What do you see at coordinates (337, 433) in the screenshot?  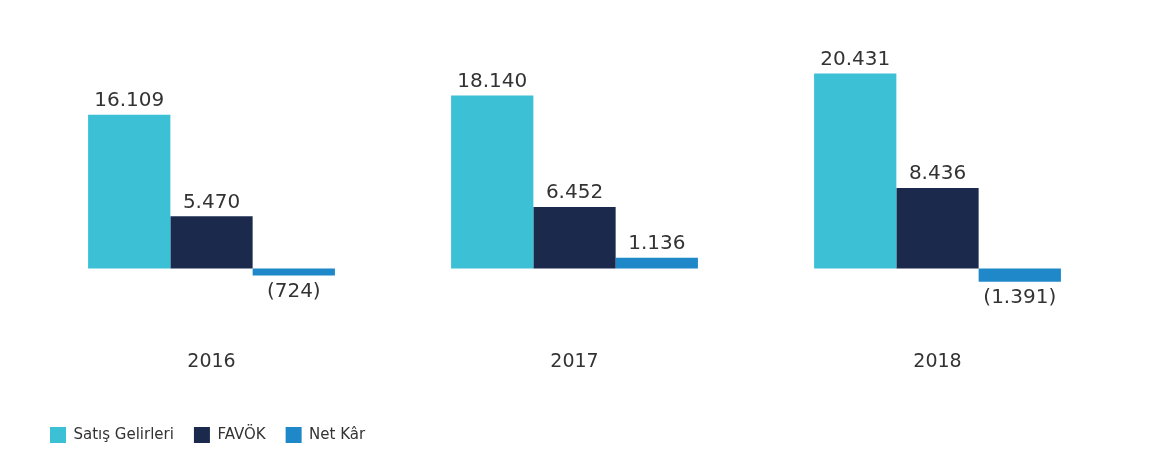 I see `legend-label: Net Kâr` at bounding box center [337, 433].